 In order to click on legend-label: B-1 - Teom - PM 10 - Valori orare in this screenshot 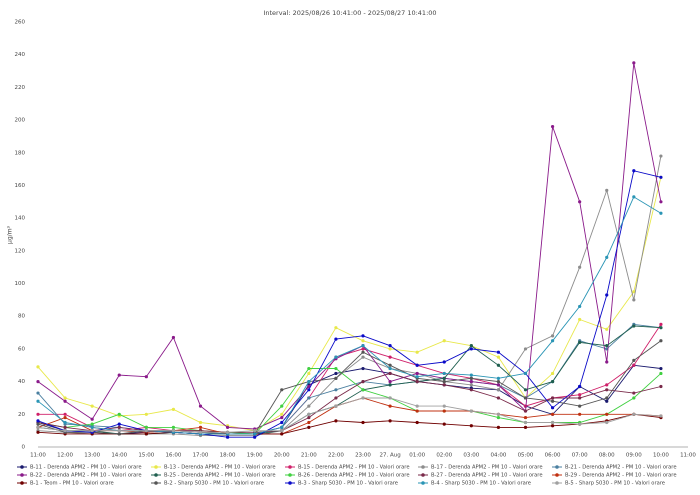, I will do `click(72, 484)`.